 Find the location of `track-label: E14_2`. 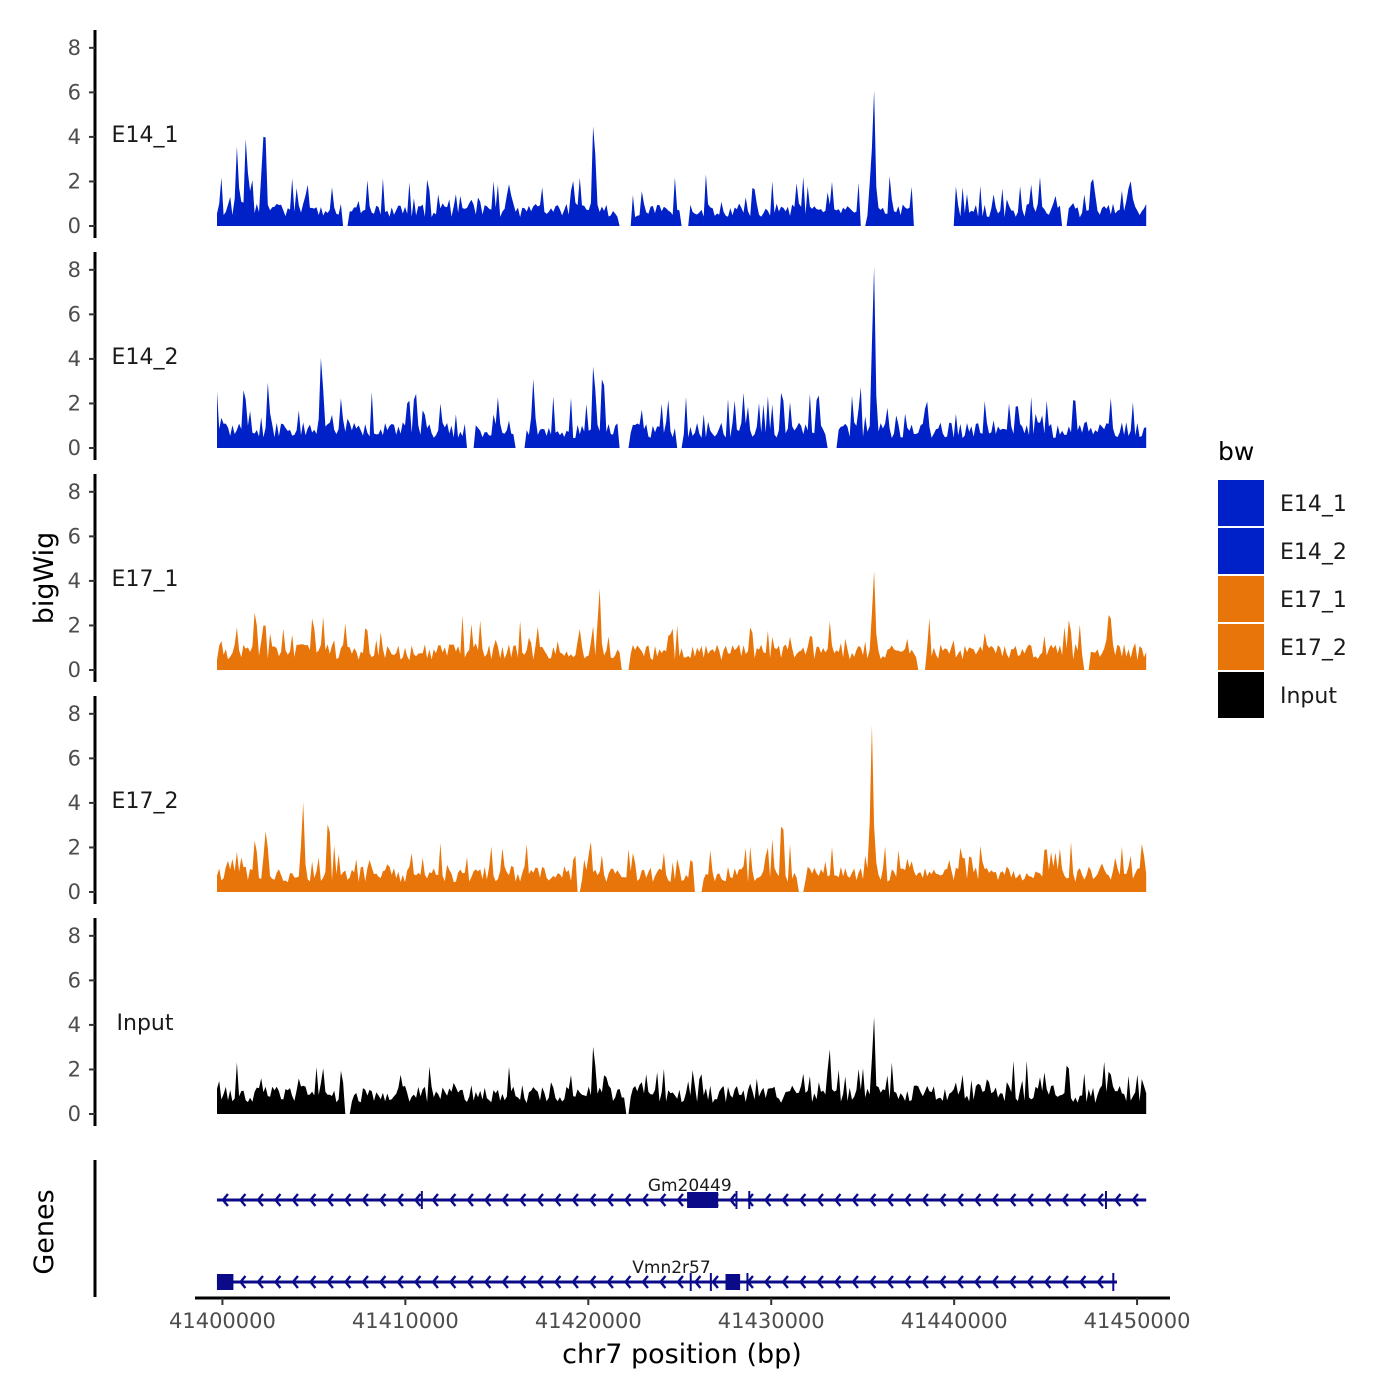

track-label: E14_2 is located at coordinates (145, 357).